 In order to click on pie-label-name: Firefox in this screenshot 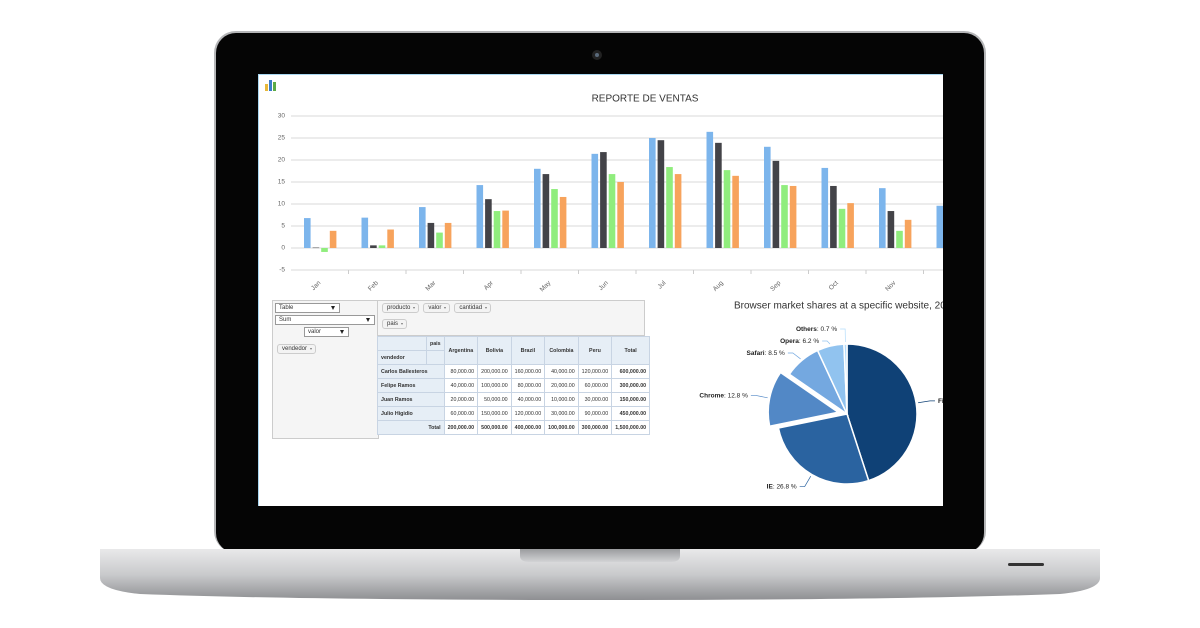, I will do `click(940, 401)`.